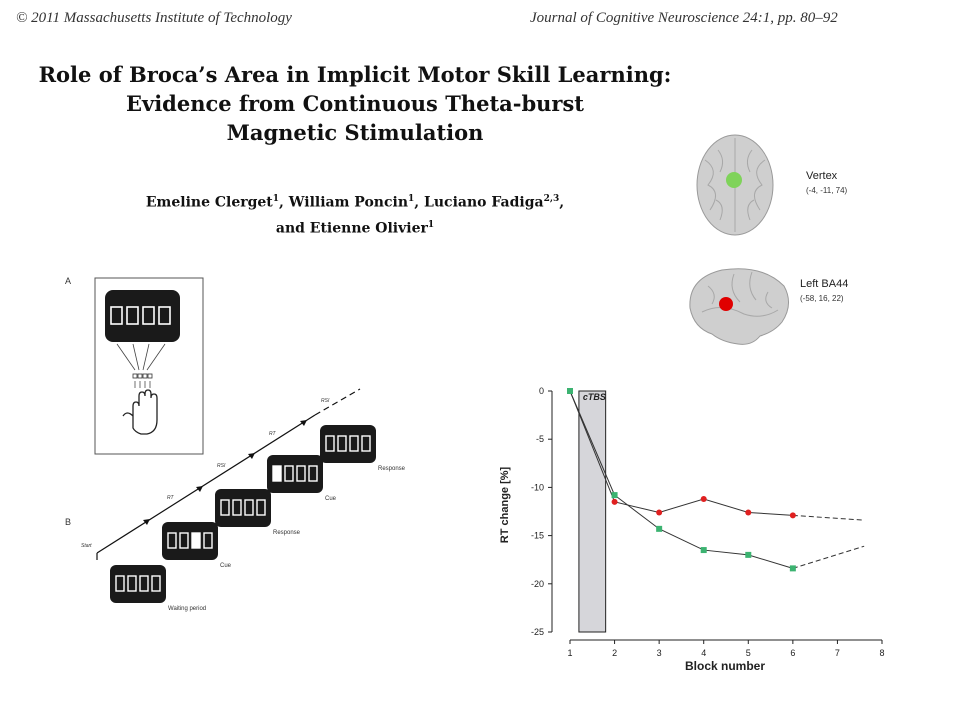 This screenshot has width=960, height=720. I want to click on x-axis-label: Block number, so click(725, 666).